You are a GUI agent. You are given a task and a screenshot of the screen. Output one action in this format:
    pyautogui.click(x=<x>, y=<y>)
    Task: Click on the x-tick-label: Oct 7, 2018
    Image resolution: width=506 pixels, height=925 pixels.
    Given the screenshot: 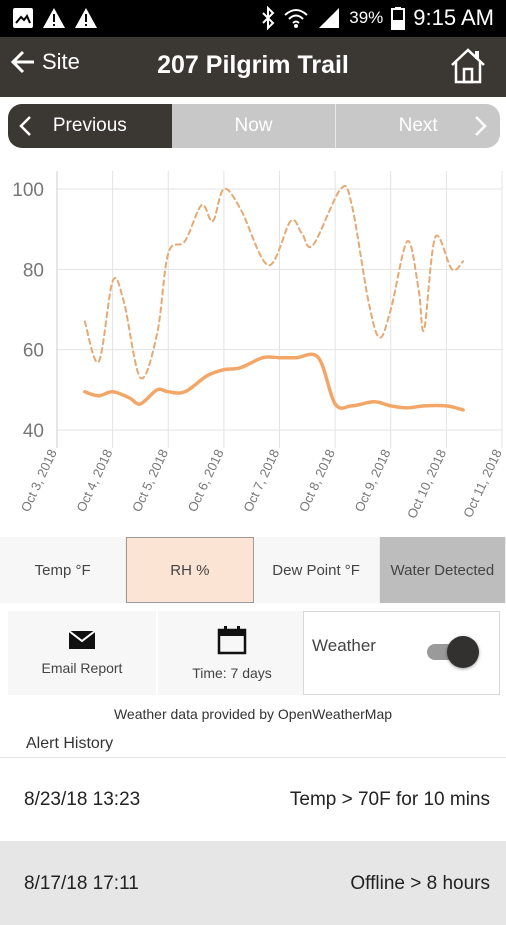 What is the action you would take?
    pyautogui.click(x=261, y=480)
    